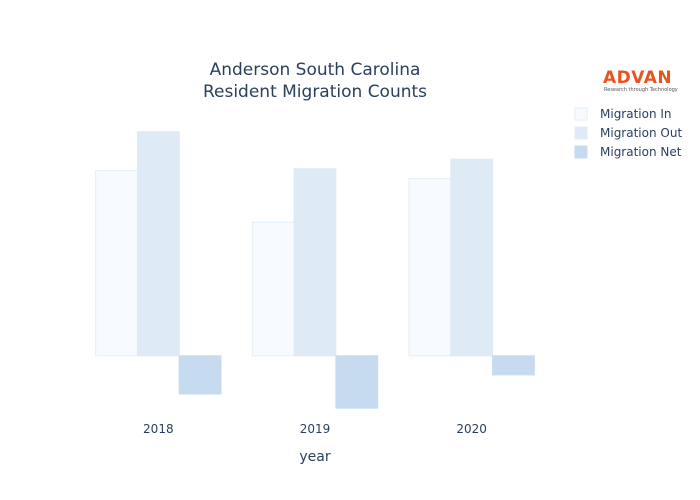 The height and width of the screenshot is (500, 700). What do you see at coordinates (641, 90) in the screenshot?
I see `logo-tagline: Research through Technology` at bounding box center [641, 90].